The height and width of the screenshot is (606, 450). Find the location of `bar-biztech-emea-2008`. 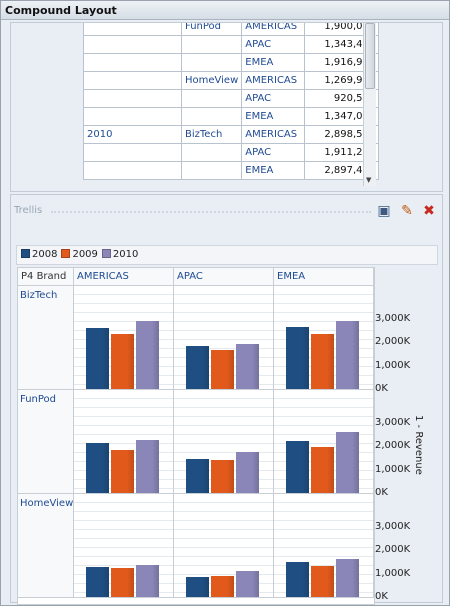

bar-biztech-emea-2008 is located at coordinates (297, 358).